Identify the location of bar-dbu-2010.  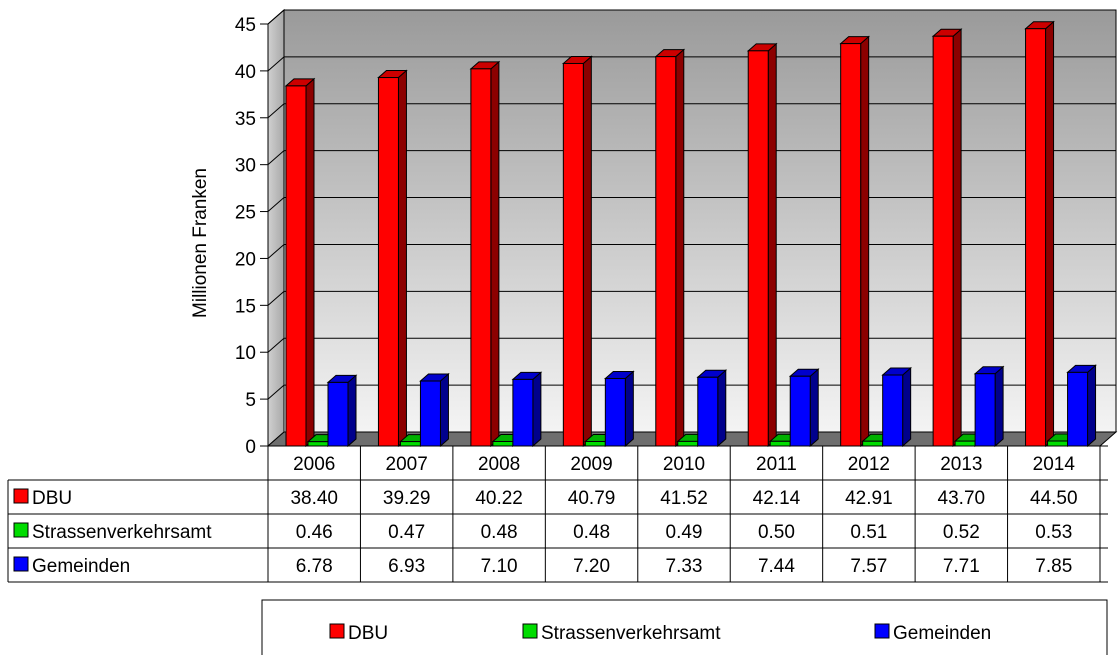
(670, 248).